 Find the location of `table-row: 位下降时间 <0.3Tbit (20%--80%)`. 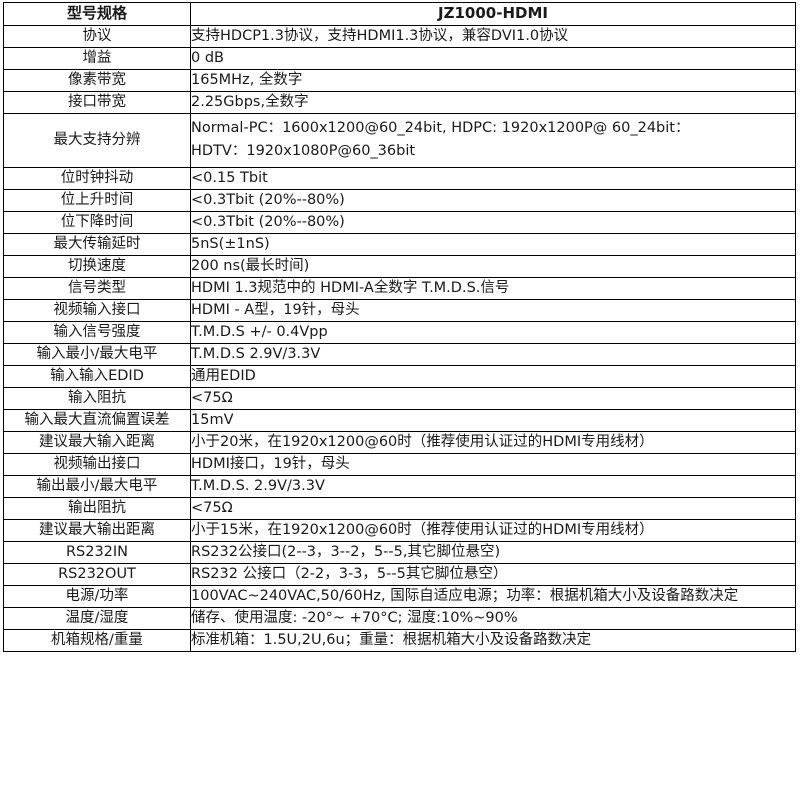

table-row: 位下降时间 <0.3Tbit (20%--80%) is located at coordinates (399, 222).